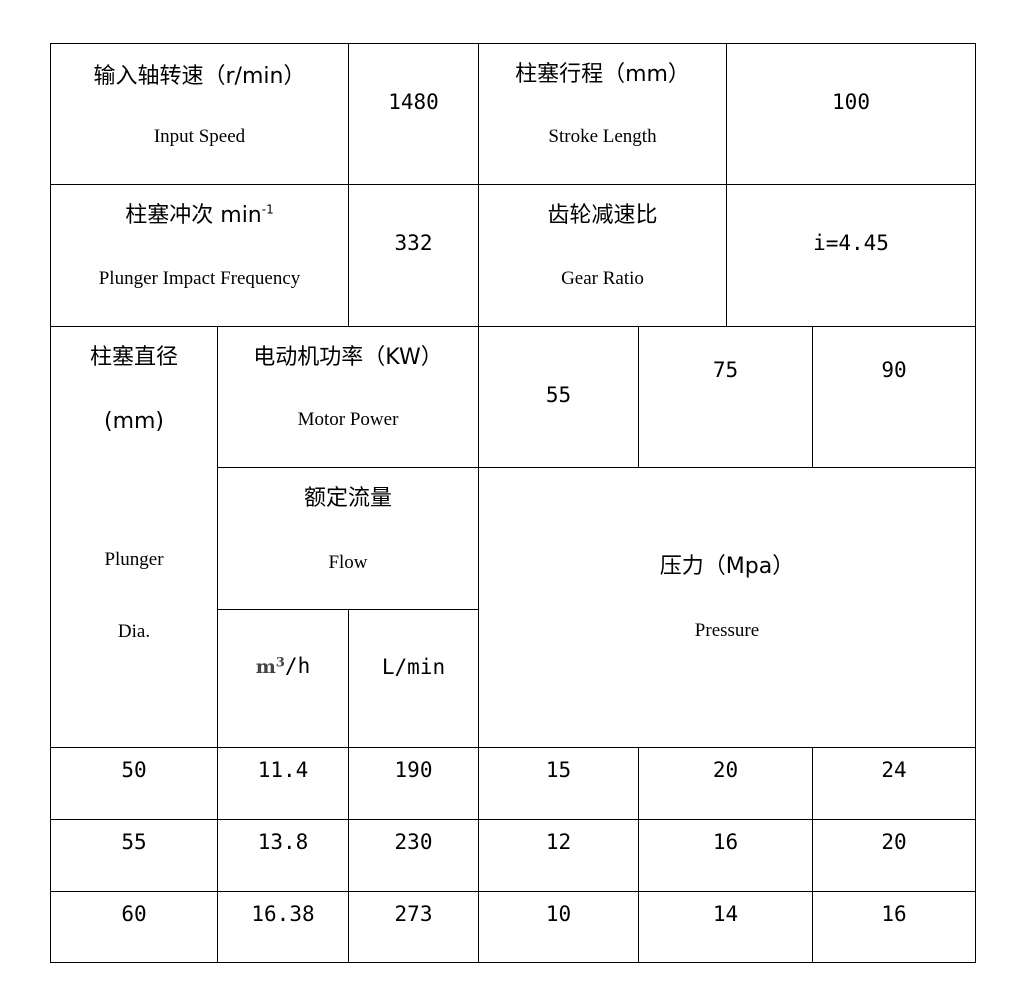 This screenshot has height=1001, width=1010. Describe the element at coordinates (894, 927) in the screenshot. I see `table-cell-pressure-90kw: 16` at that location.